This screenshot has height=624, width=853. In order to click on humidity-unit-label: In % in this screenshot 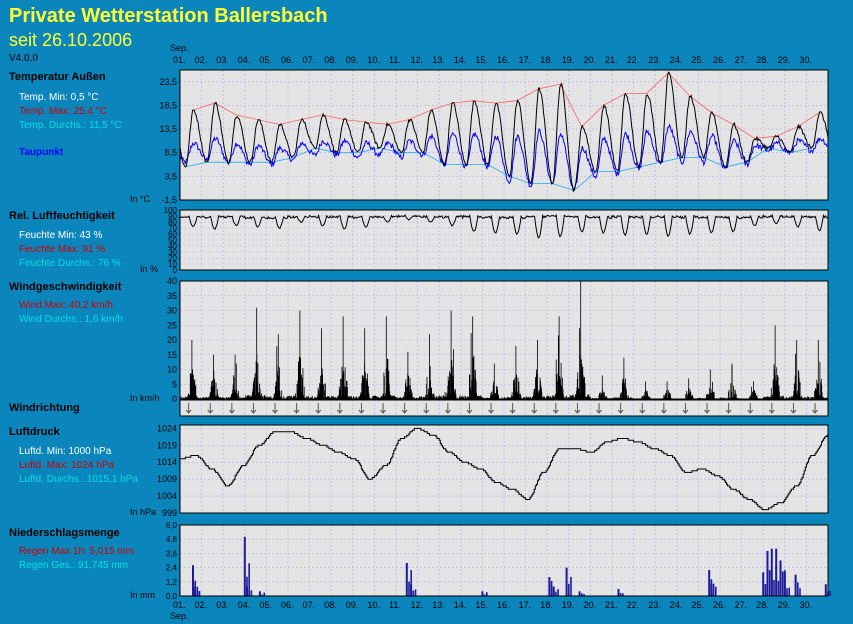, I will do `click(149, 269)`.